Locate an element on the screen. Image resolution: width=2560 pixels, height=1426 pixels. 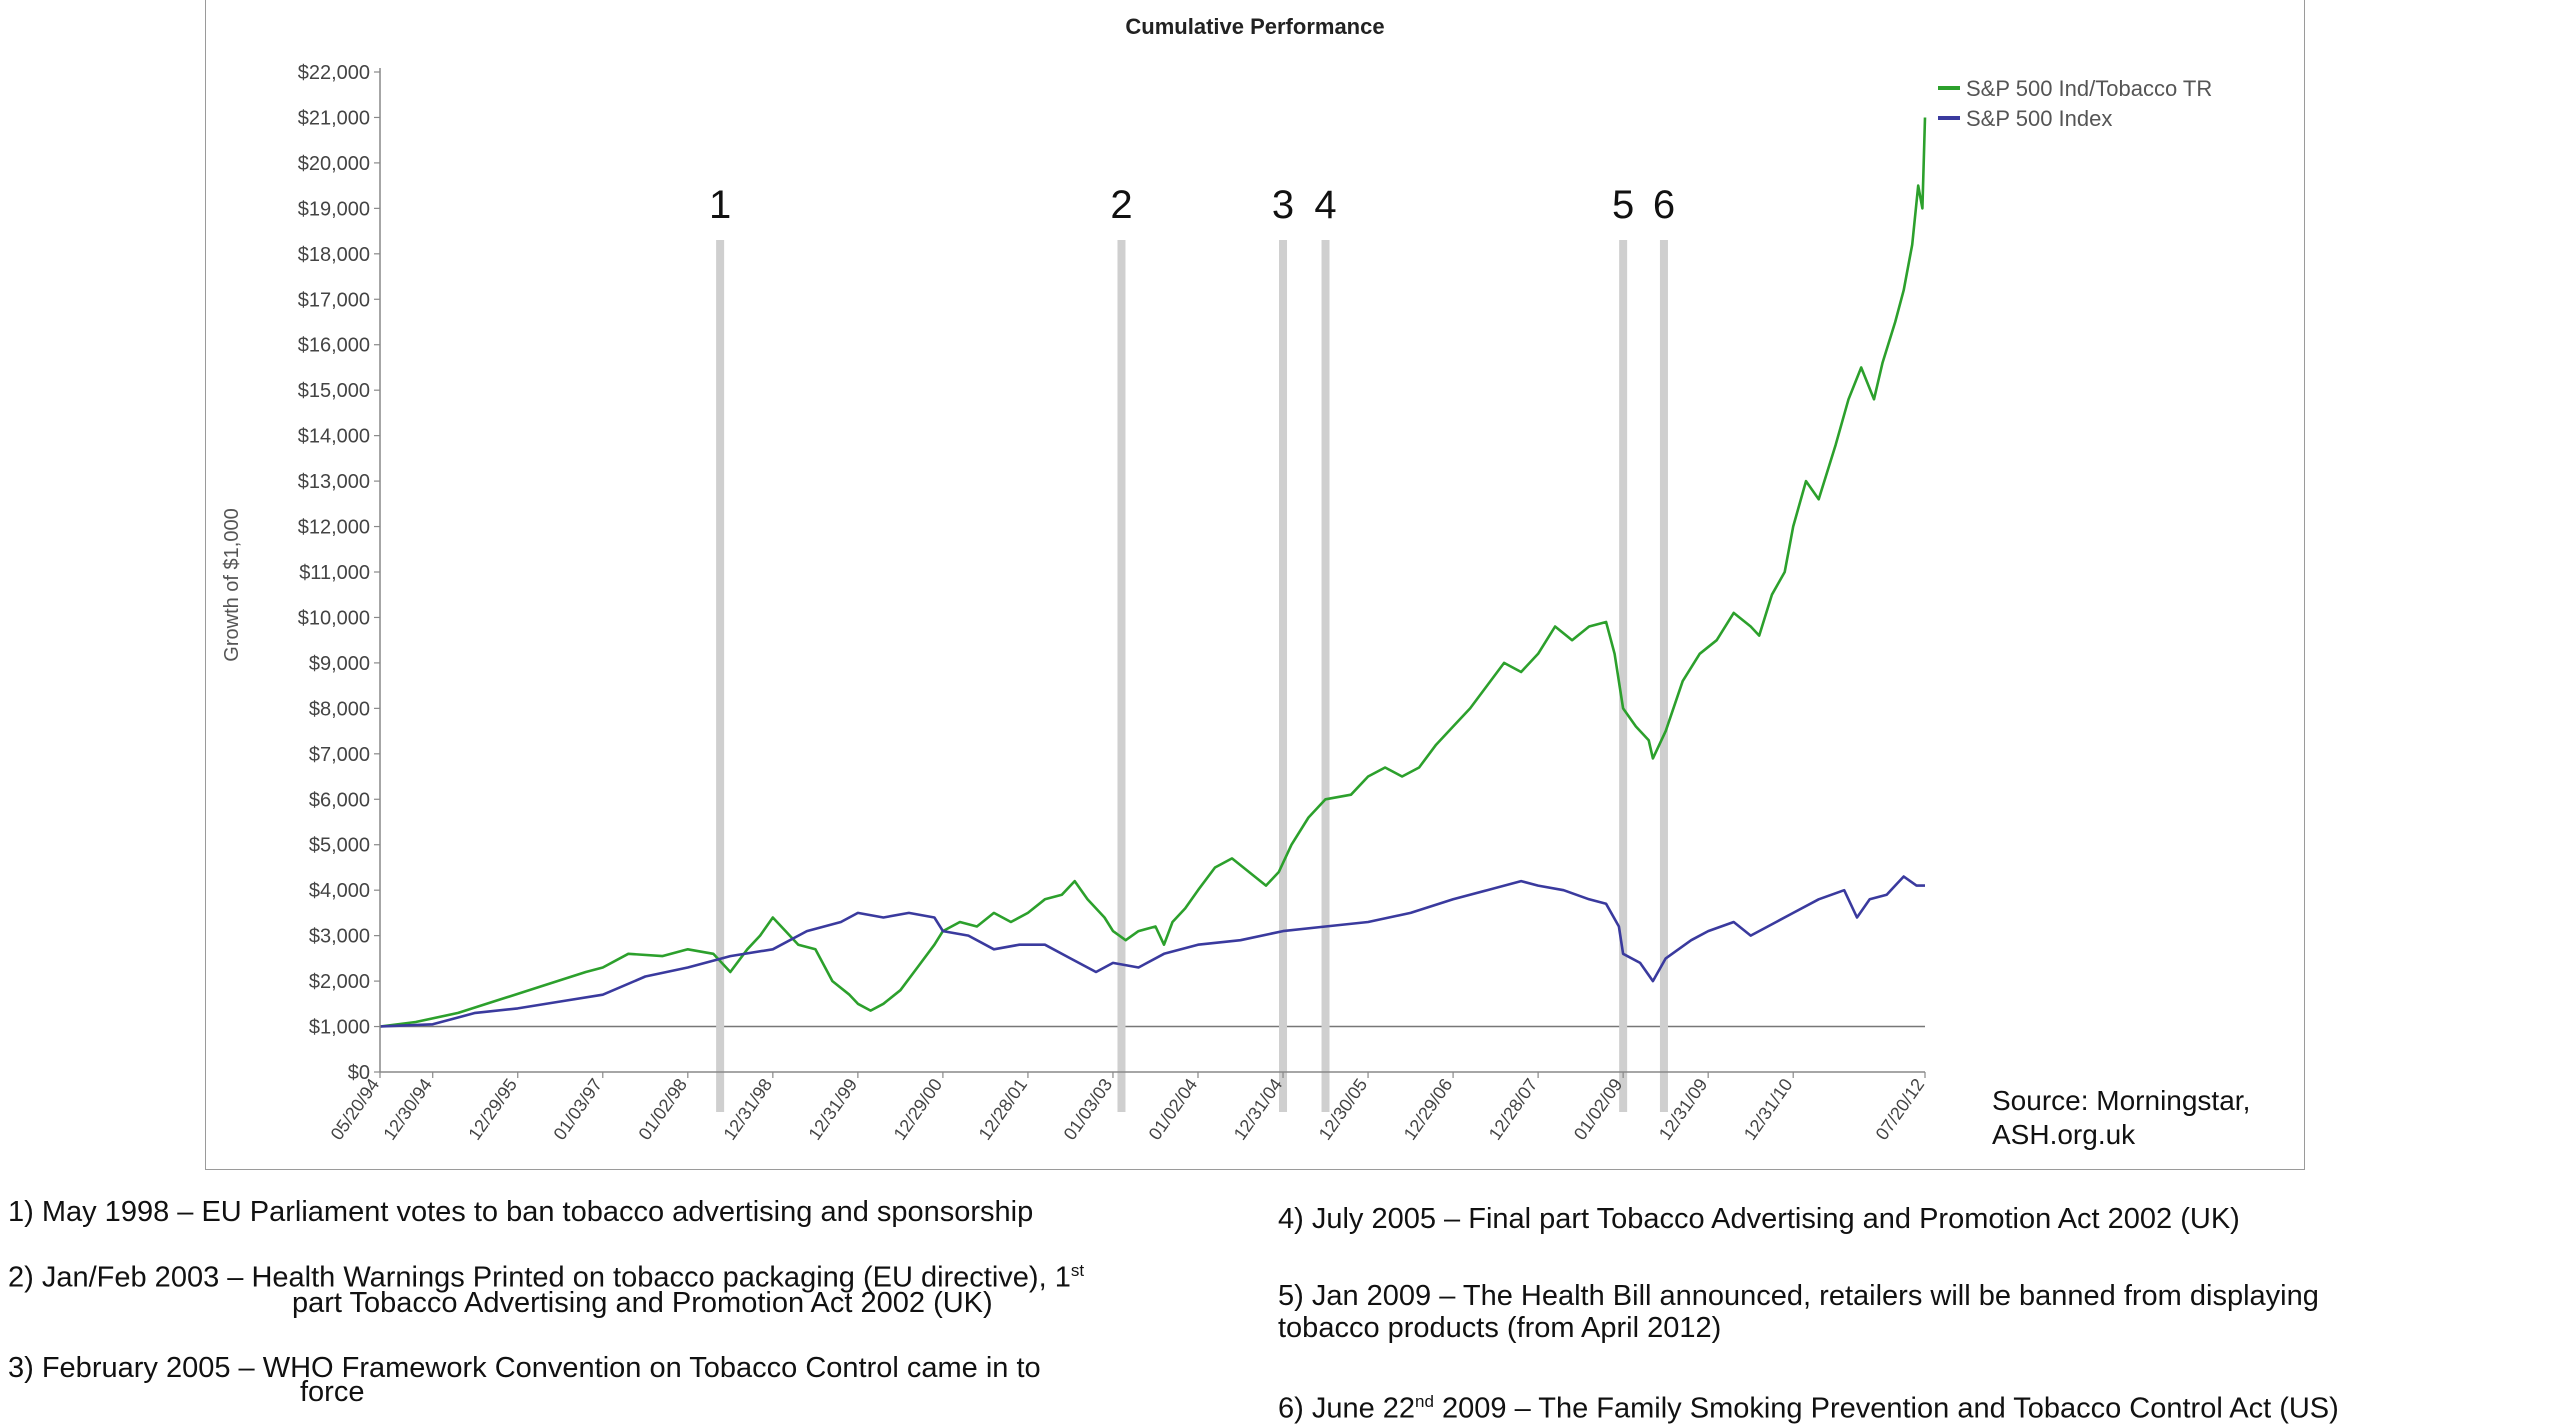
y-tick-label: $4,000 is located at coordinates (339, 891).